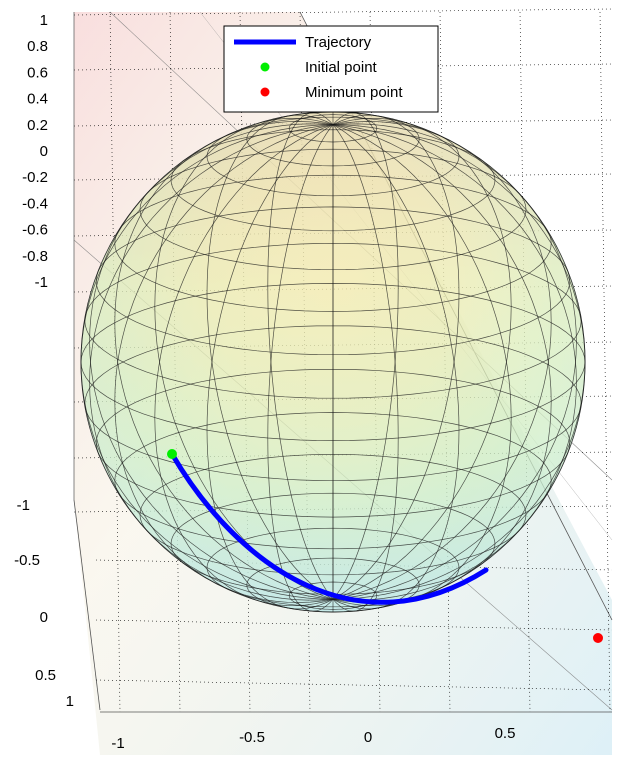  What do you see at coordinates (44, 20) in the screenshot?
I see `z-tick-label: 1` at bounding box center [44, 20].